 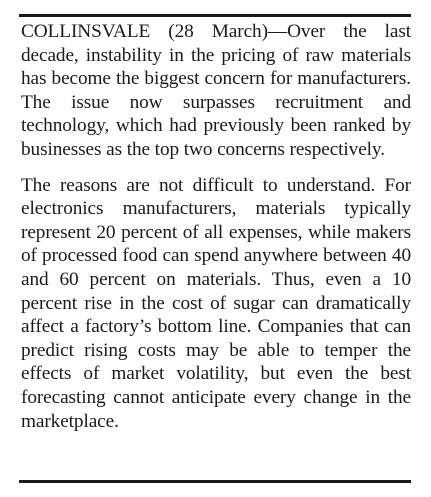 What do you see at coordinates (215, 15) in the screenshot?
I see `top-rule` at bounding box center [215, 15].